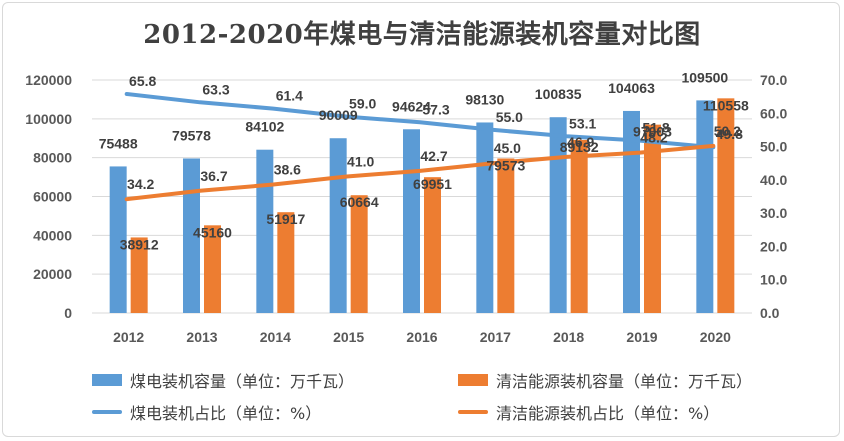 The image size is (844, 441). What do you see at coordinates (140, 184) in the screenshot?
I see `data-label-clean-share: 34.2` at bounding box center [140, 184].